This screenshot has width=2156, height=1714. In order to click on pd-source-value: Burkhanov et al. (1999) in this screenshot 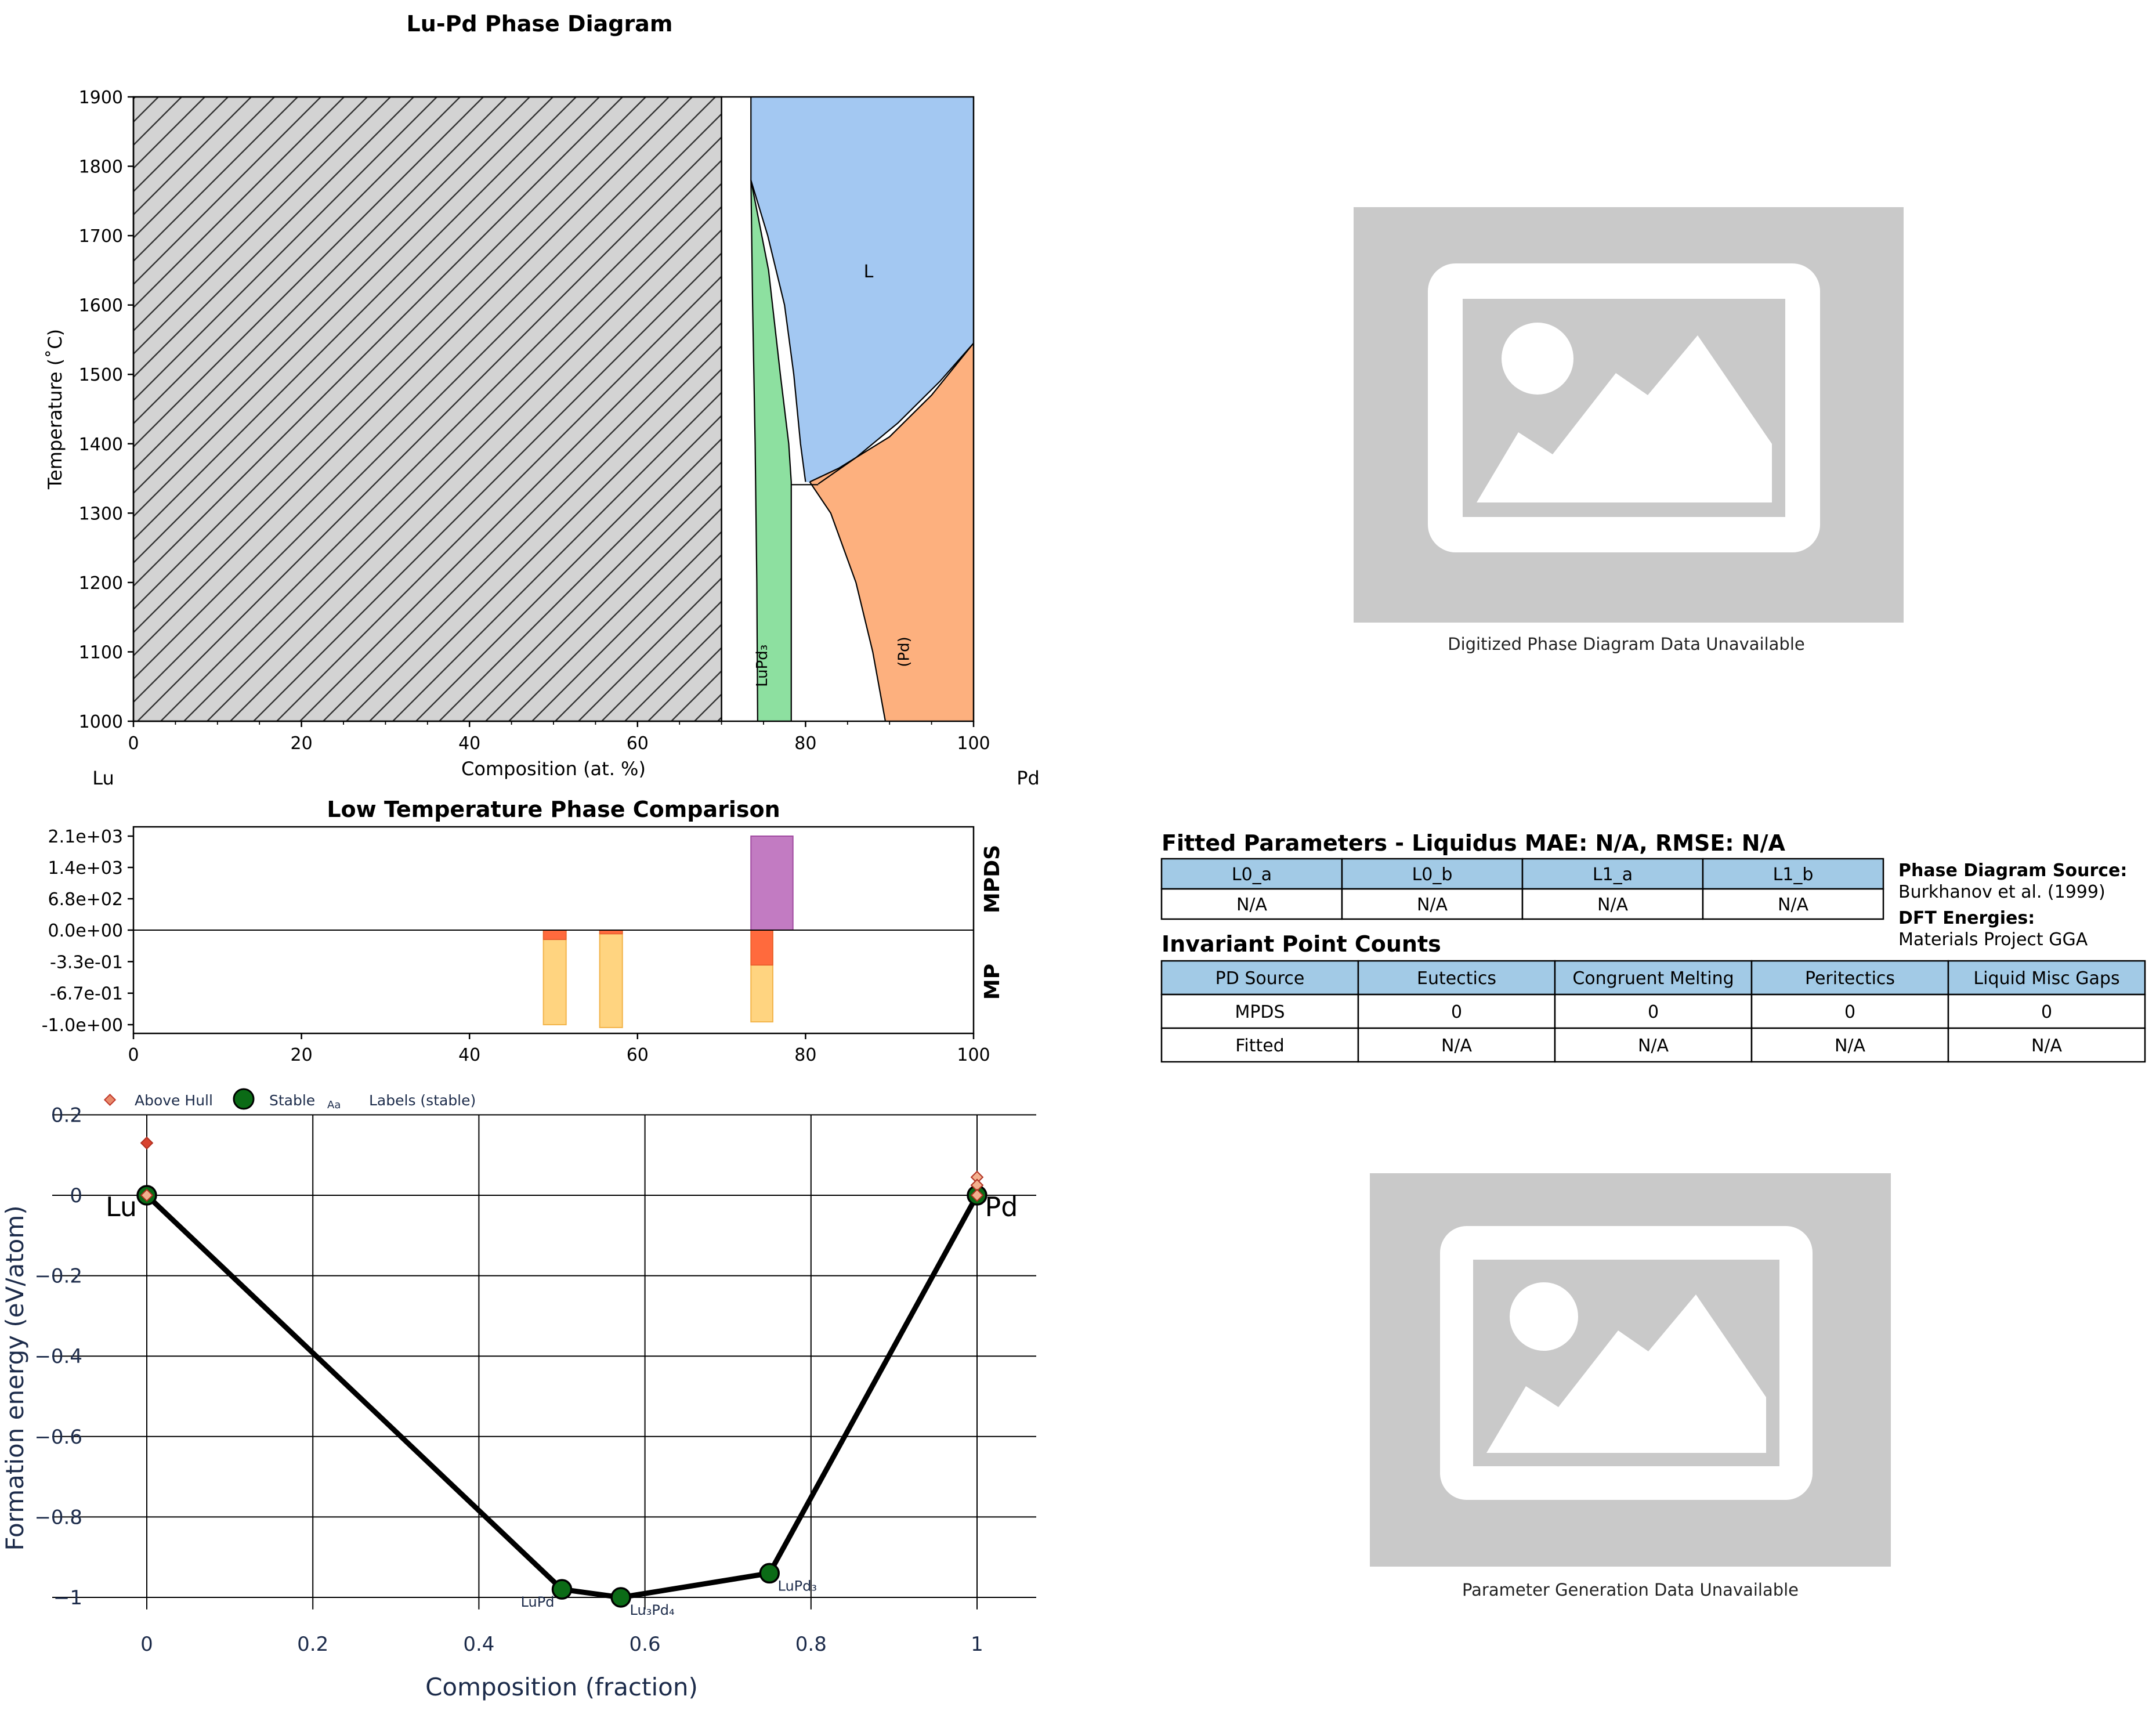, I will do `click(2002, 892)`.